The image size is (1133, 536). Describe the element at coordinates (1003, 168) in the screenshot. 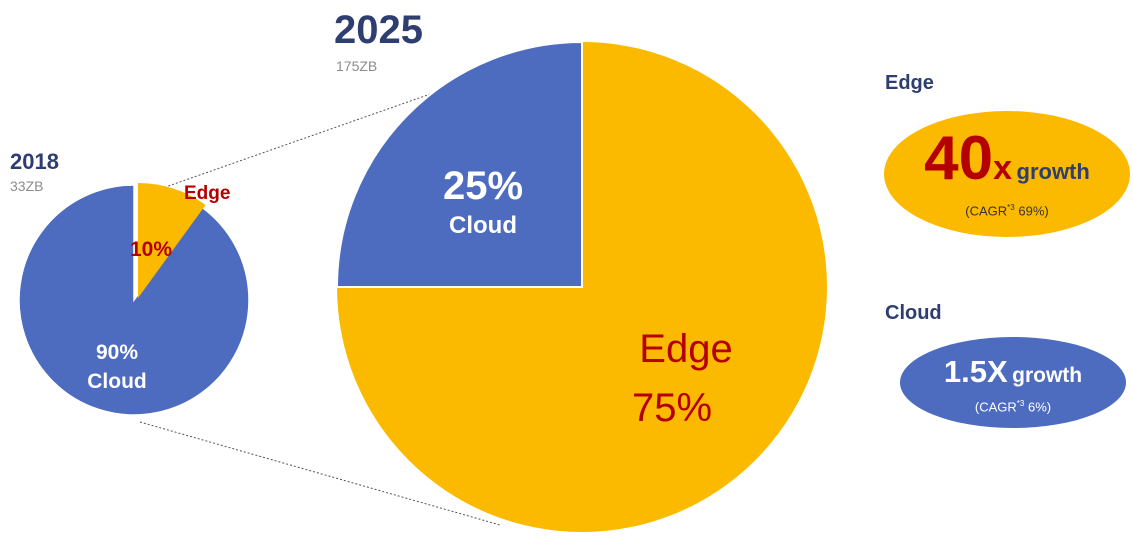

I see `edge-growth-x: x` at that location.